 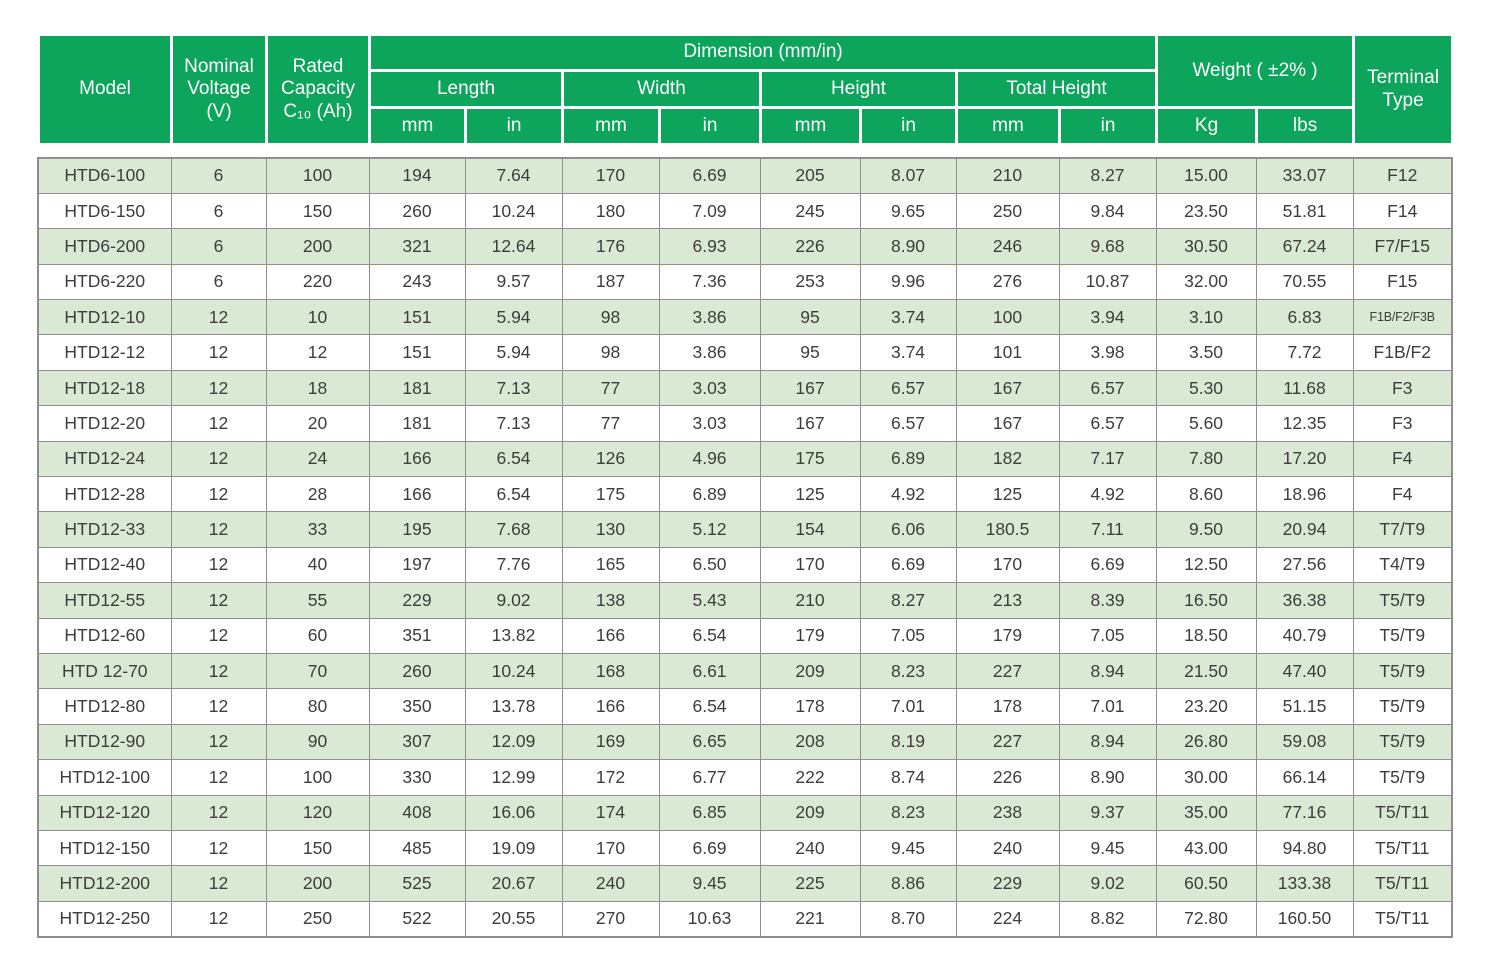 What do you see at coordinates (1107, 883) in the screenshot?
I see `total-height-in-cell: 9.02` at bounding box center [1107, 883].